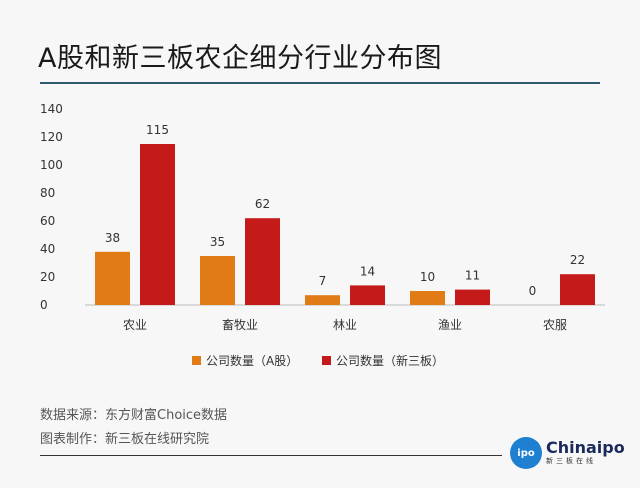 The height and width of the screenshot is (488, 640). I want to click on data-label: 7, so click(323, 281).